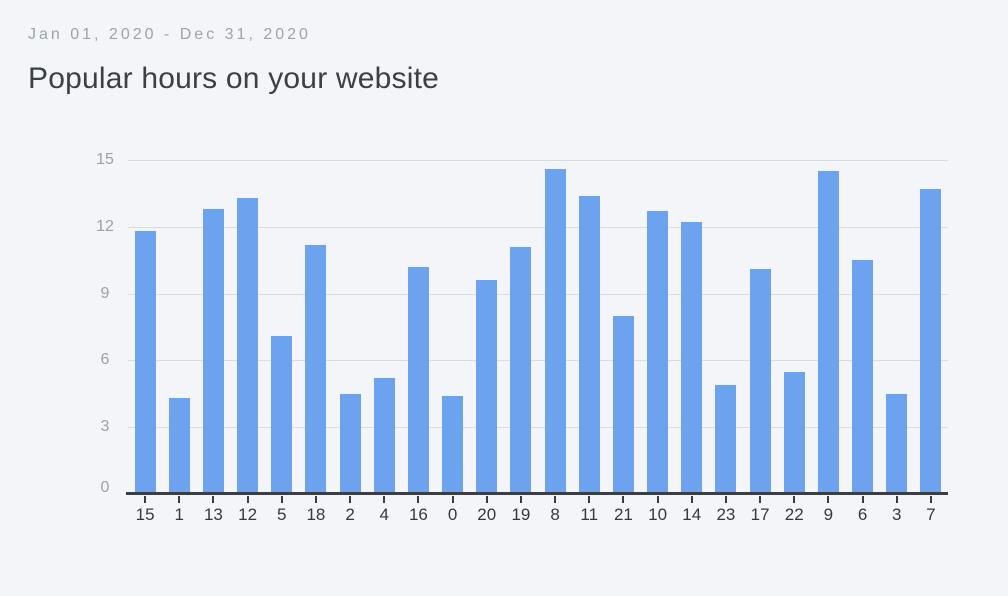 This screenshot has height=596, width=1008. What do you see at coordinates (105, 159) in the screenshot?
I see `y-axis-tick-label: 15` at bounding box center [105, 159].